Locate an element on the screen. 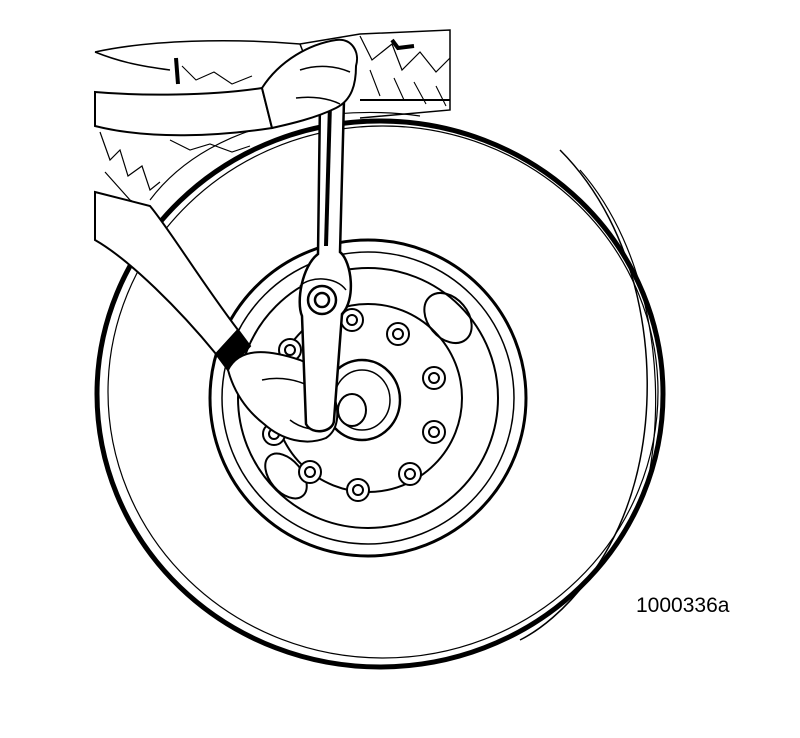 This screenshot has height=738, width=800. vehicle-chassis-background is located at coordinates (272, 120).